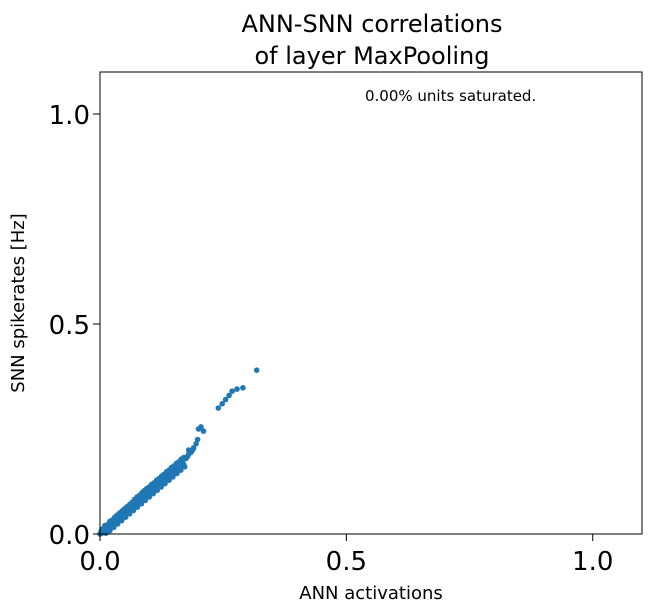  I want to click on x-axis-ticks: 0.0 0.5 1.0, so click(346, 555).